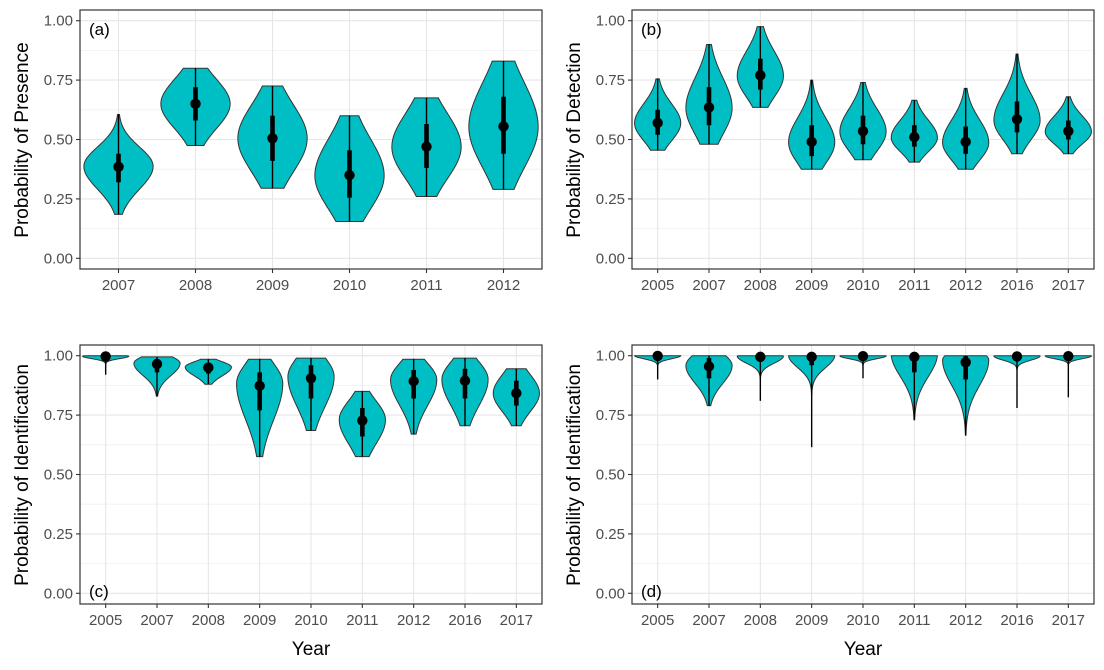  Describe the element at coordinates (651, 591) in the screenshot. I see `panel-label: (d)` at that location.